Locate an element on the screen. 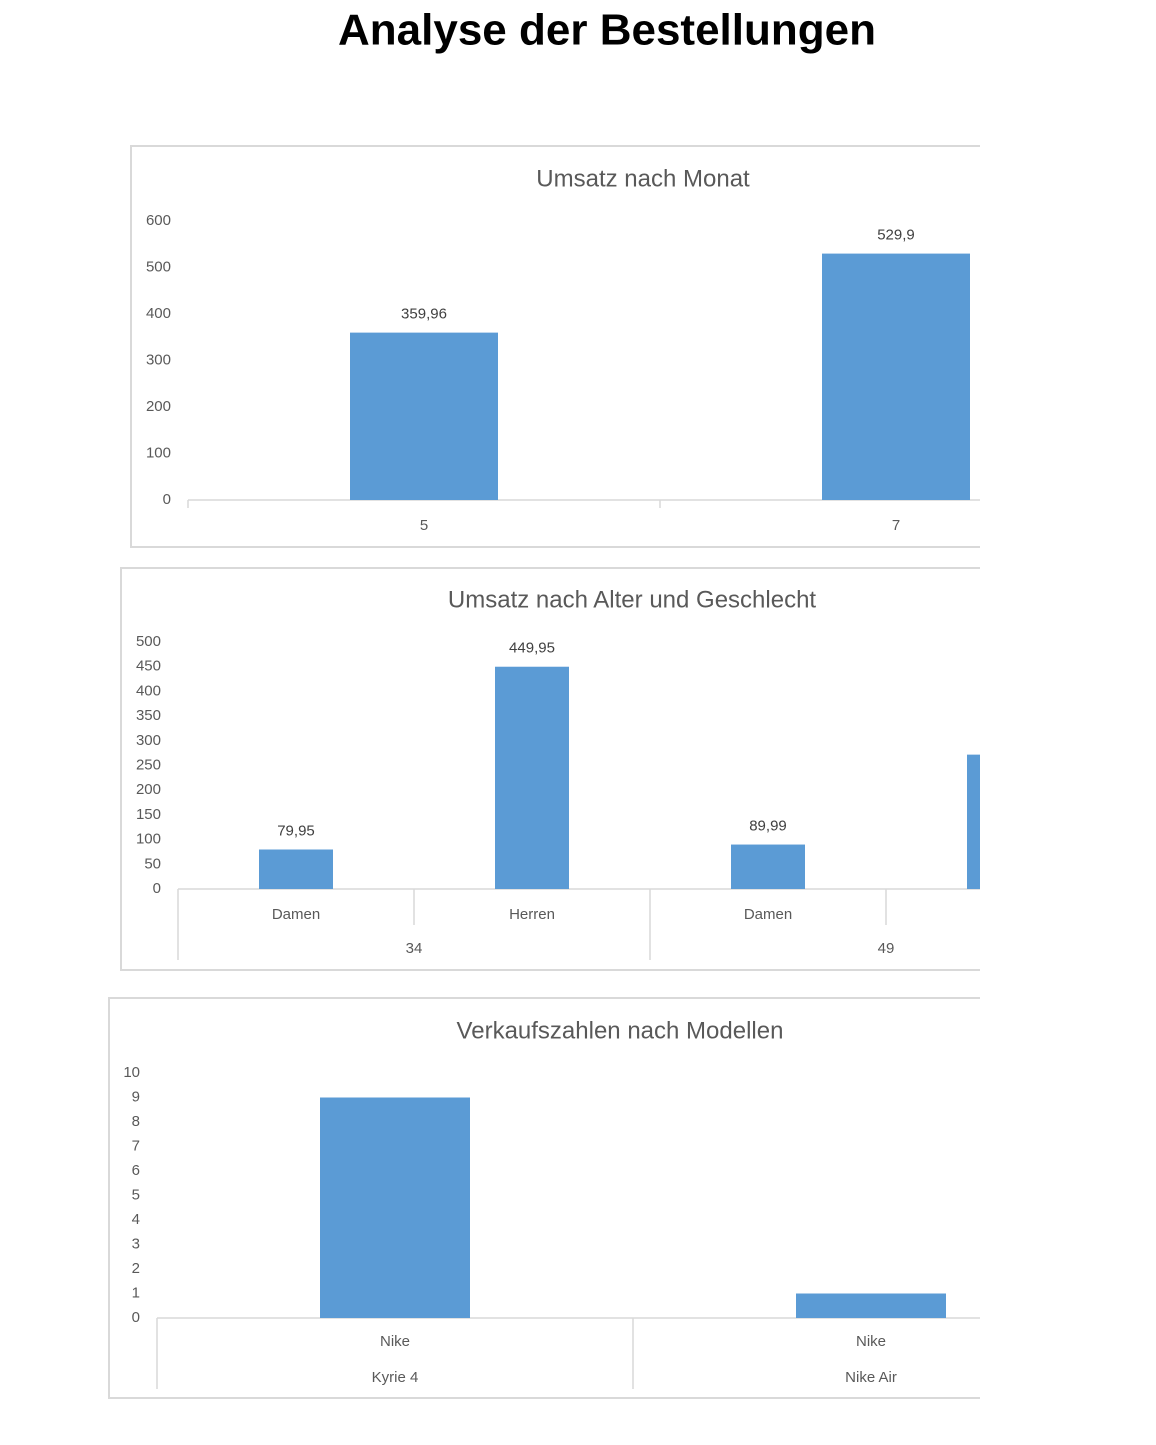 Image resolution: width=1156 pixels, height=1445 pixels. value-label: 79,95 is located at coordinates (296, 830).